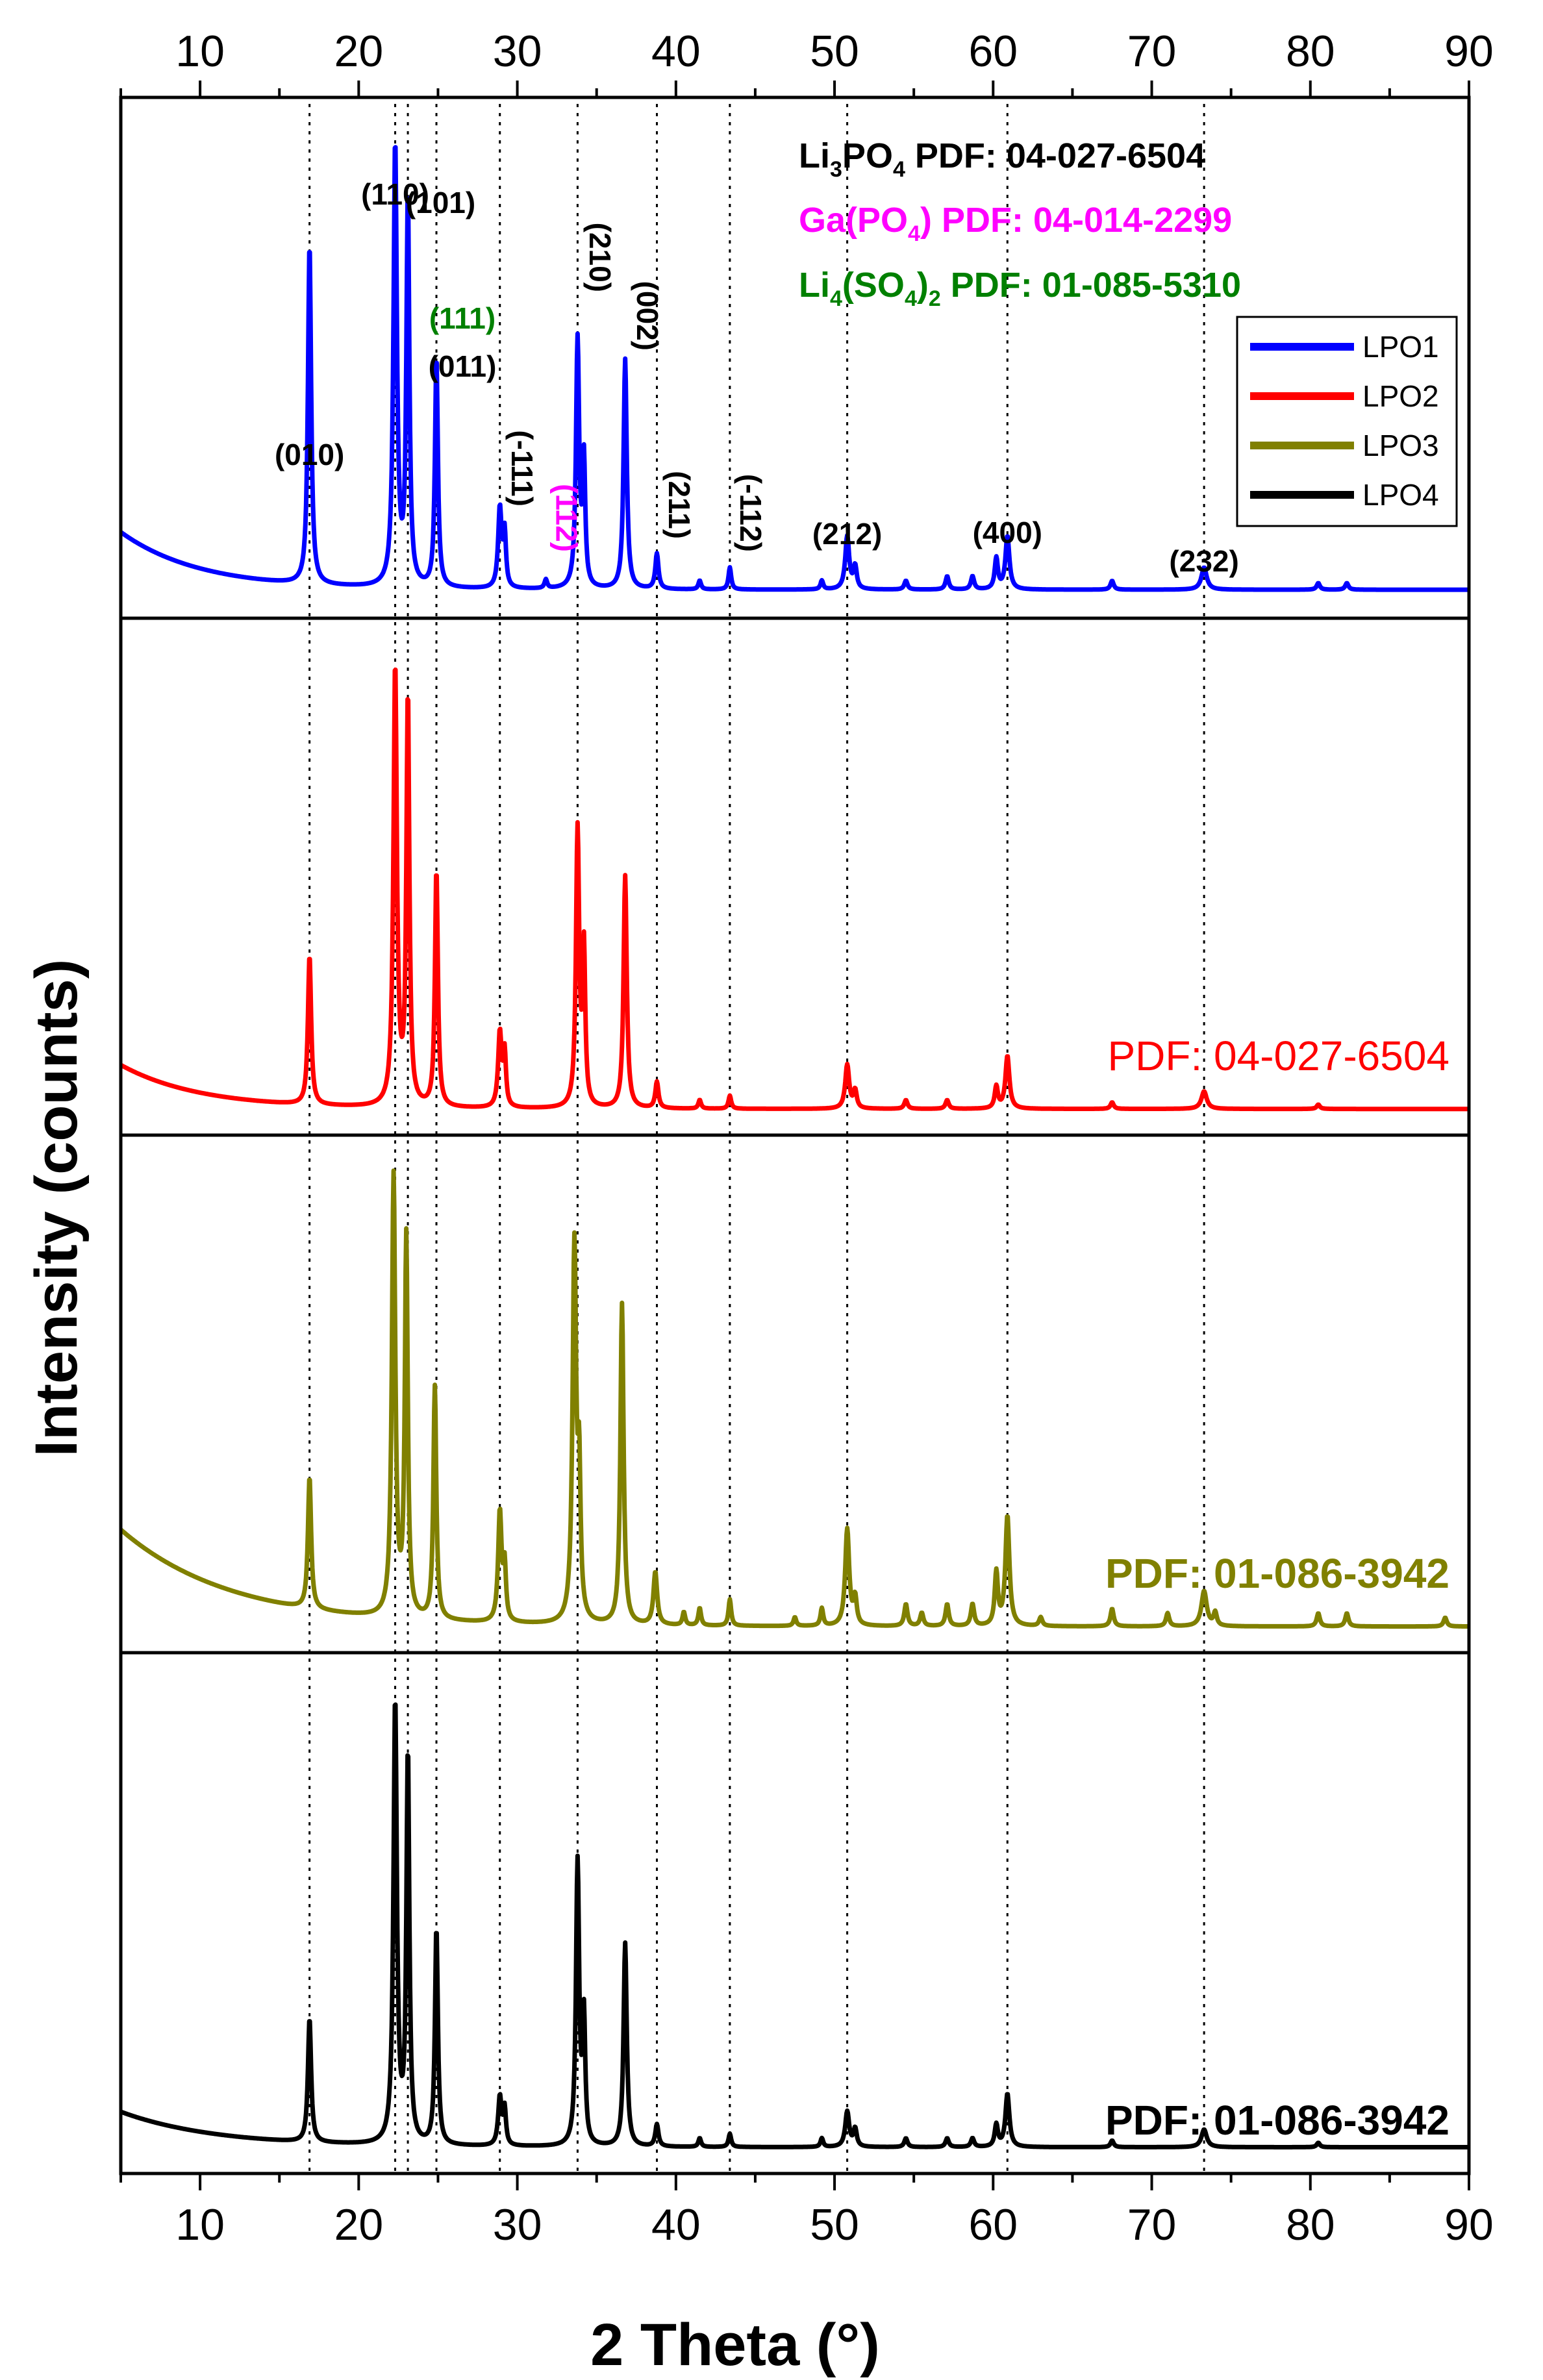 The width and height of the screenshot is (1543, 2380). Describe the element at coordinates (1469, 52) in the screenshot. I see `x-tick-label-top: 90` at that location.